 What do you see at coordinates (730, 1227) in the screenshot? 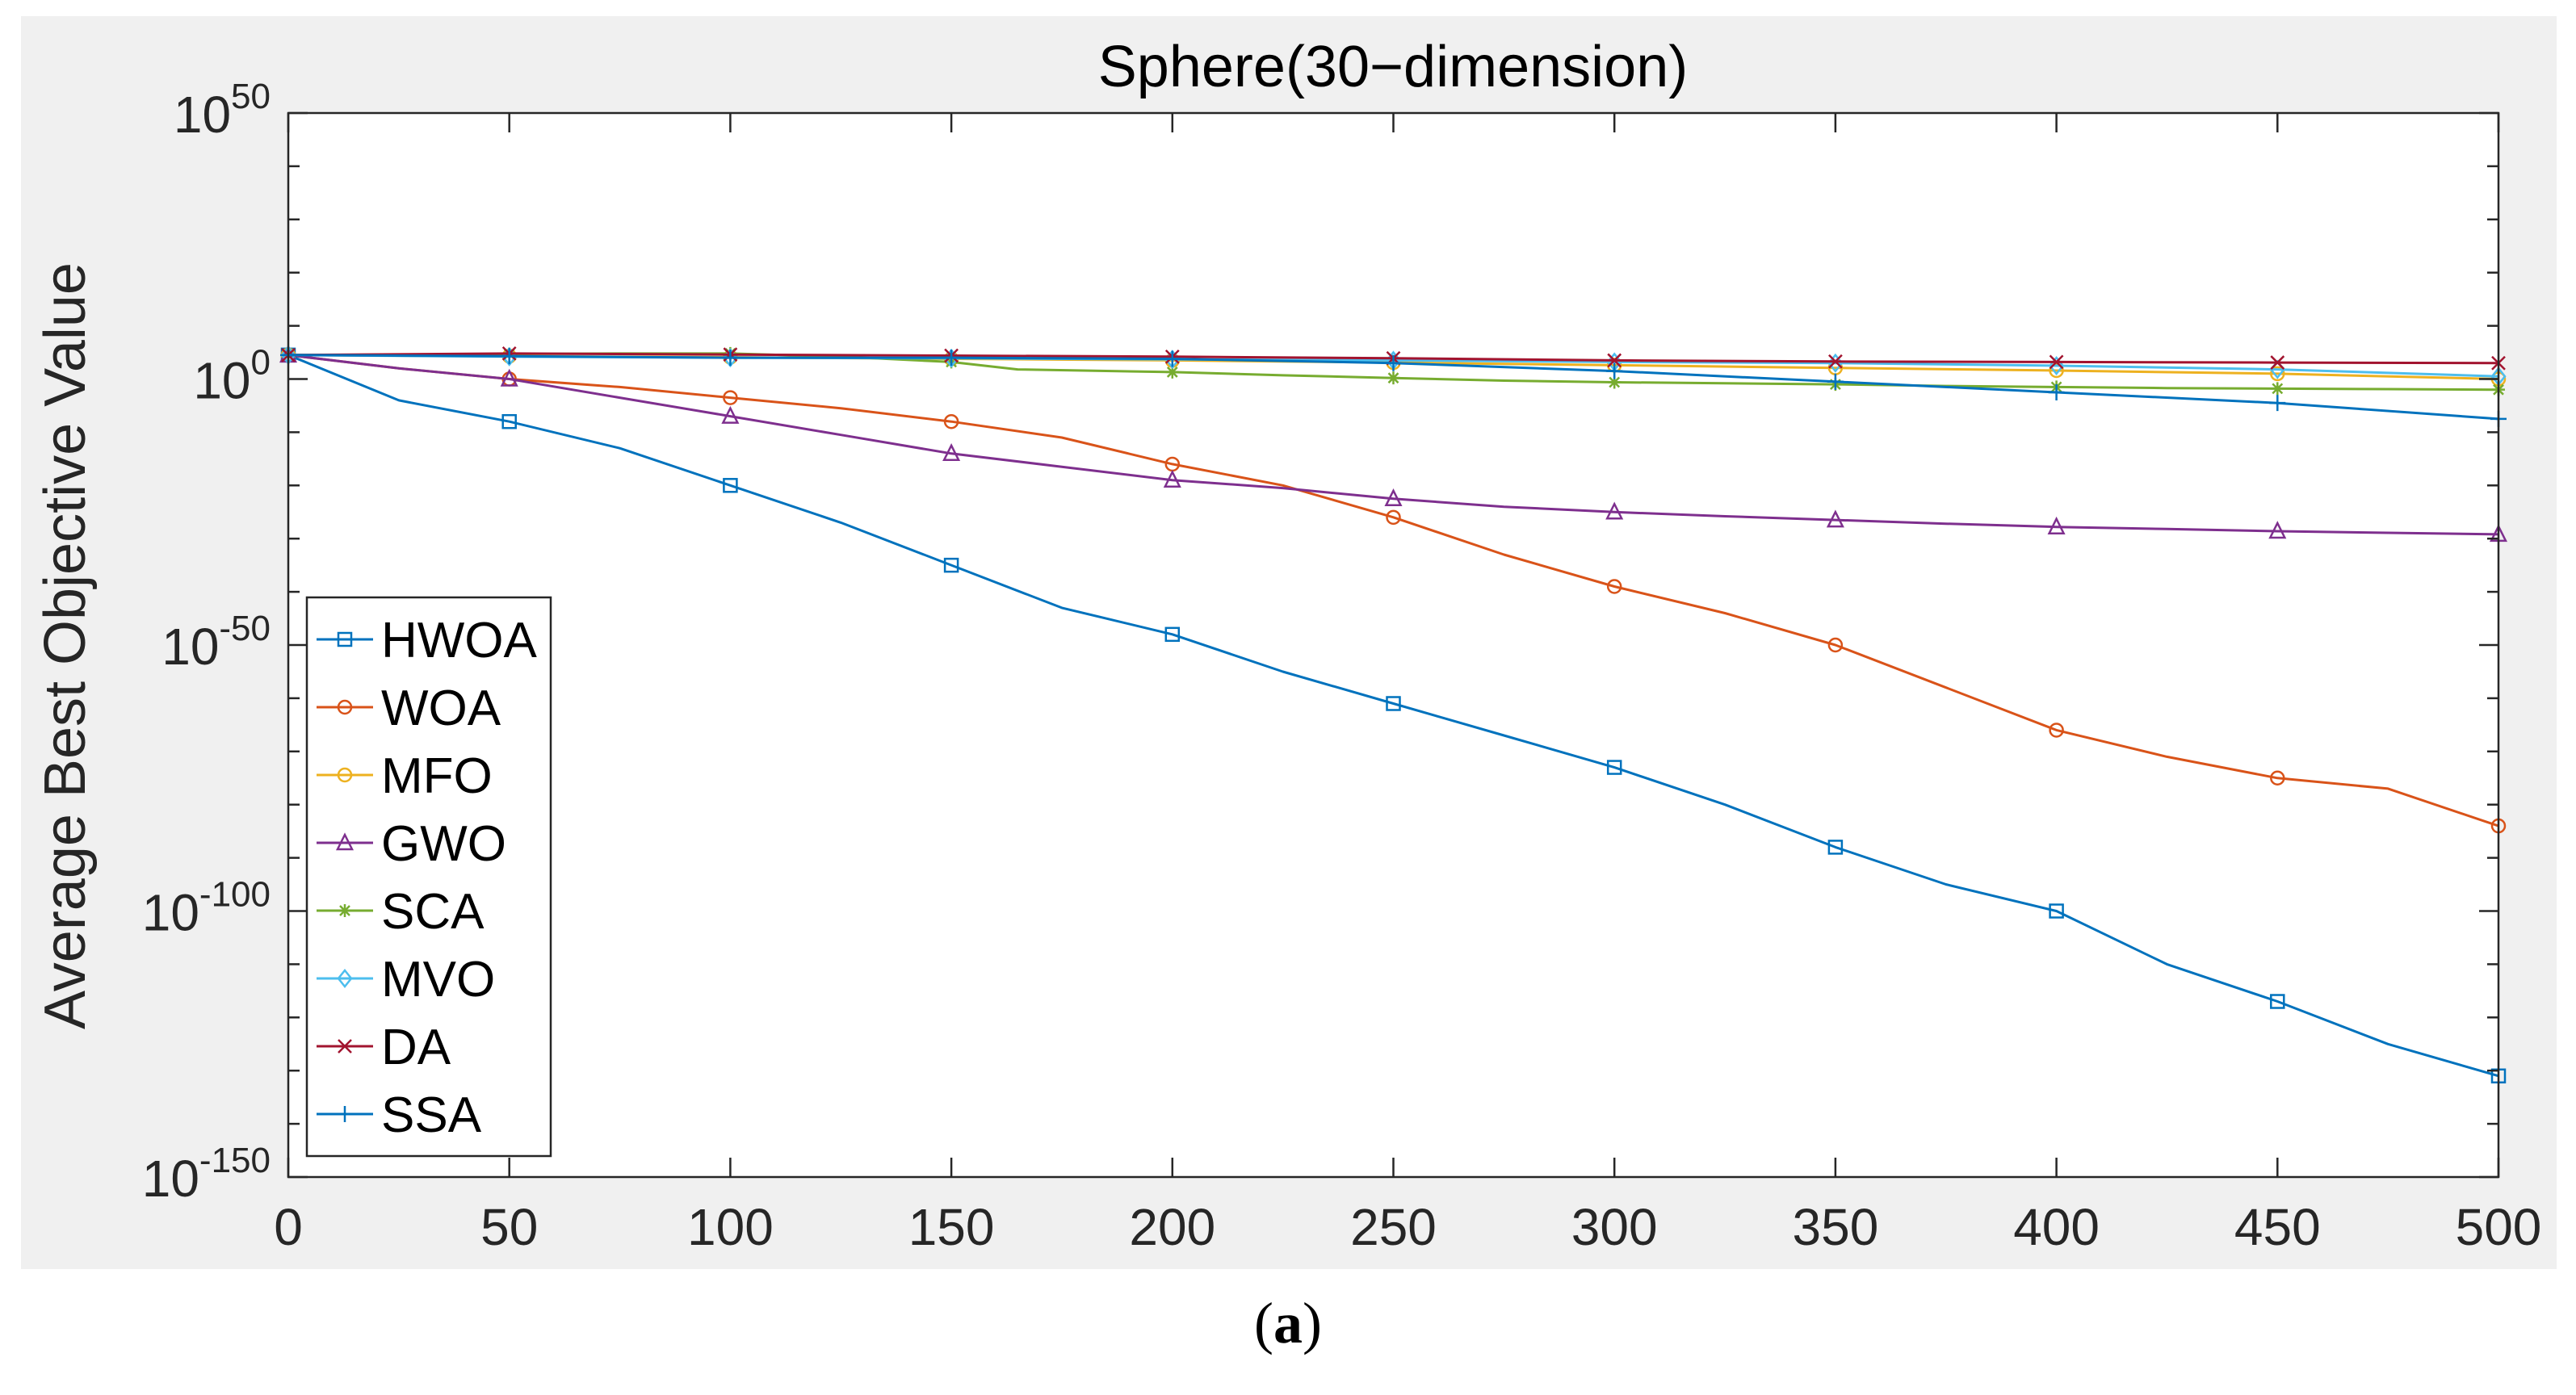
I see `x-tick-label-100: 100` at bounding box center [730, 1227].